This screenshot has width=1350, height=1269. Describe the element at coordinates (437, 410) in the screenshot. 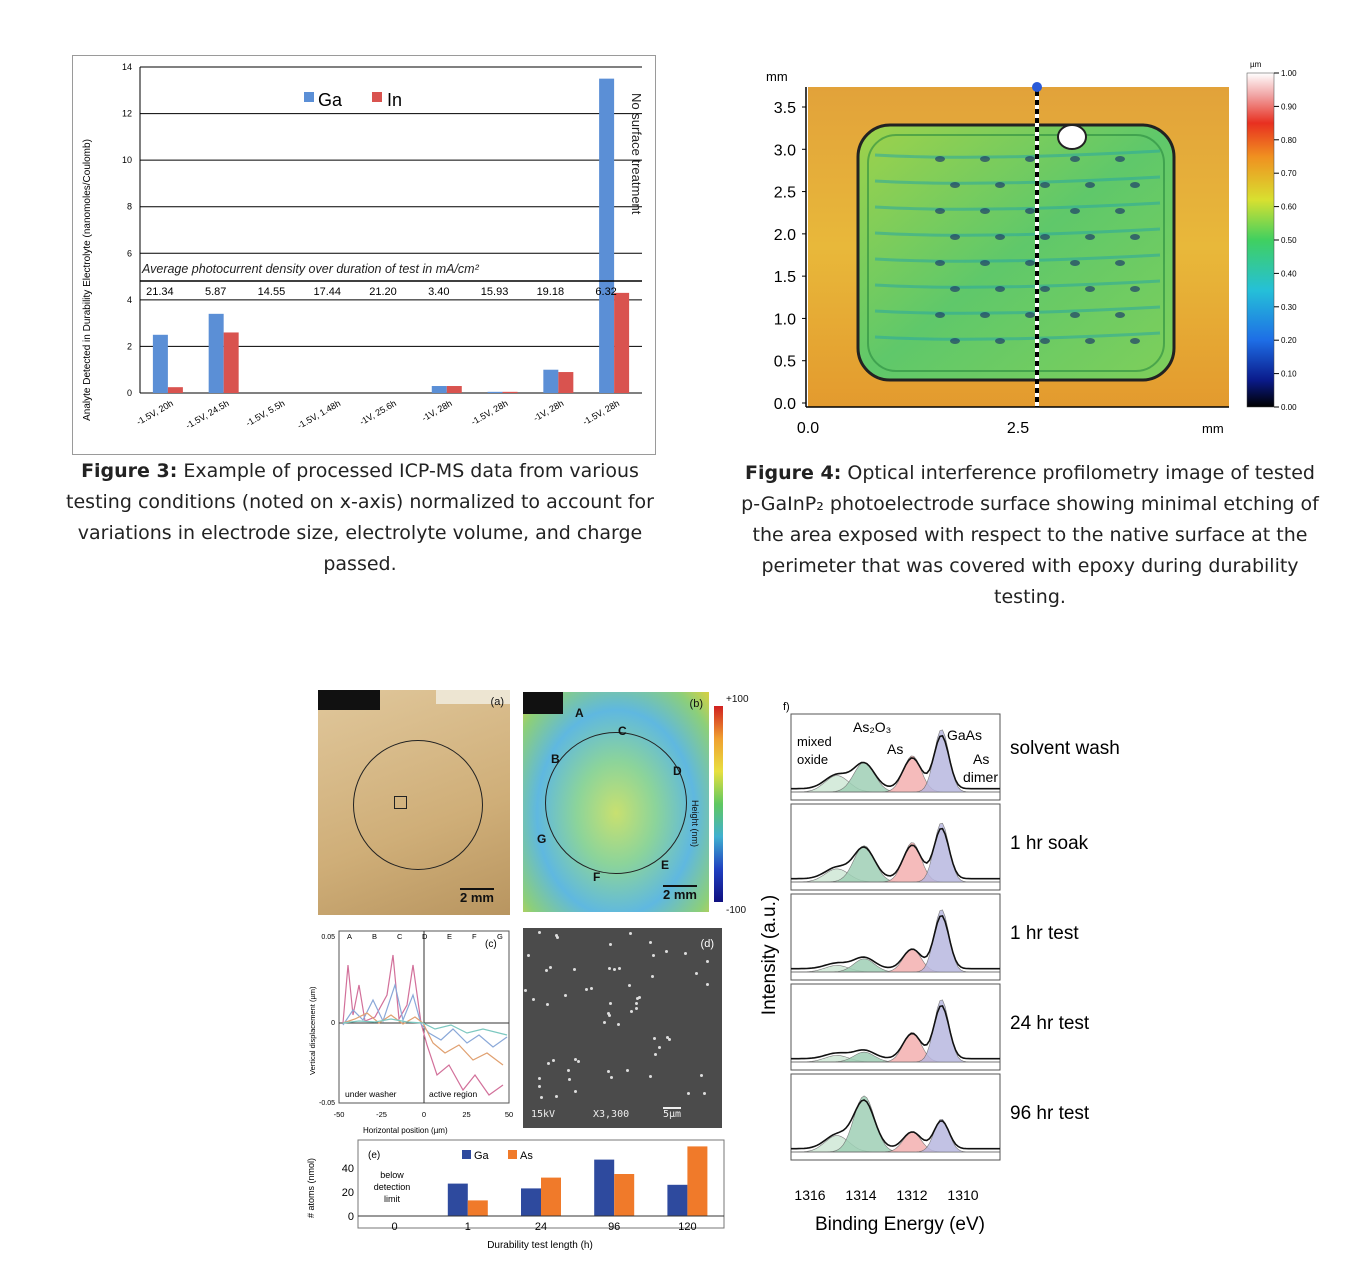

I see `f3-xtick: -1V, 28h` at that location.